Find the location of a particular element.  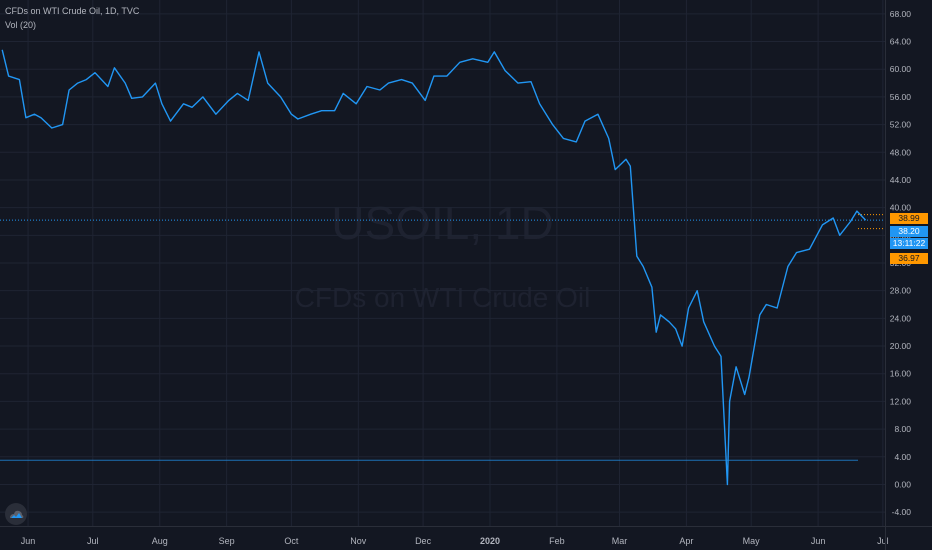

y-tick-label: 48.00 is located at coordinates (901, 152).